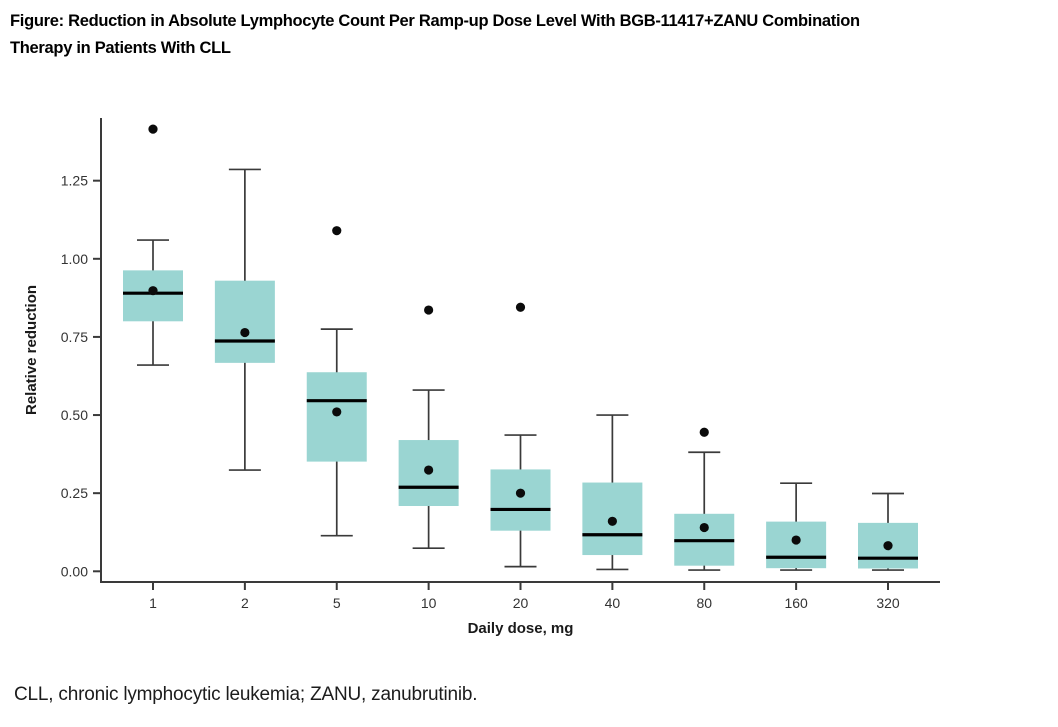 The height and width of the screenshot is (727, 1058). Describe the element at coordinates (613, 603) in the screenshot. I see `svg-text: 40` at that location.